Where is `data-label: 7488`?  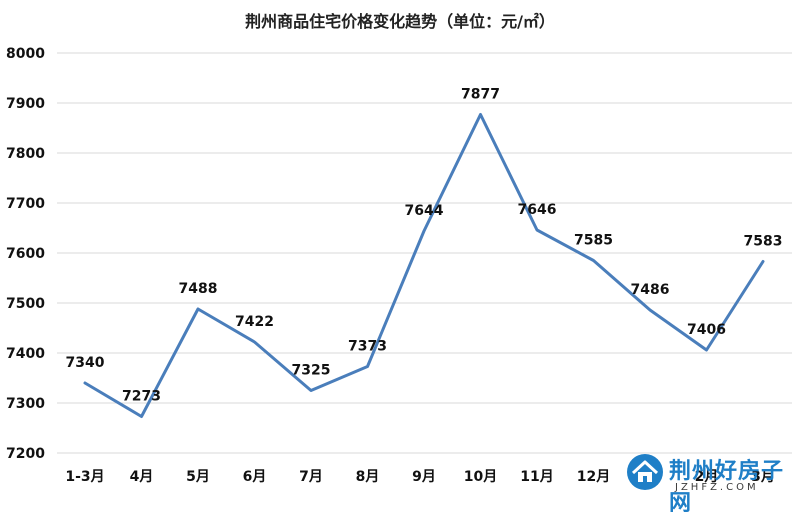
data-label: 7488 is located at coordinates (198, 289).